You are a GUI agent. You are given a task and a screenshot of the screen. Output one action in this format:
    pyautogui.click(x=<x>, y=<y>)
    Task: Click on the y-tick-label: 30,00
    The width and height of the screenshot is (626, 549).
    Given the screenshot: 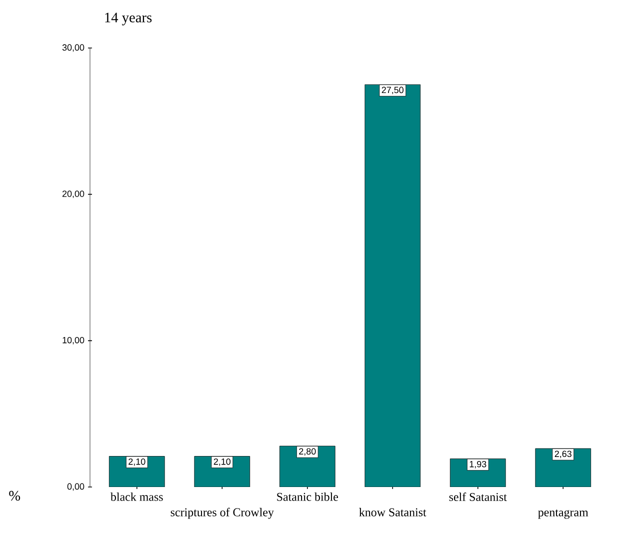 What is the action you would take?
    pyautogui.click(x=73, y=48)
    